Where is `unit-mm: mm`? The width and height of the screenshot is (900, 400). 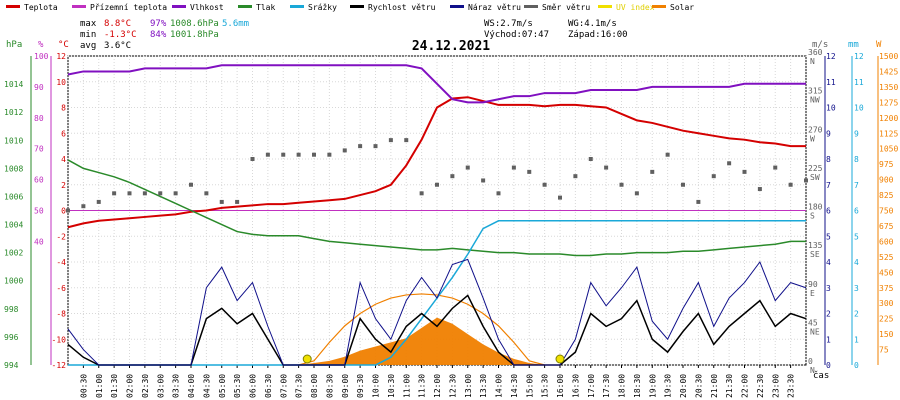 unit-mm: mm is located at coordinates (853, 45).